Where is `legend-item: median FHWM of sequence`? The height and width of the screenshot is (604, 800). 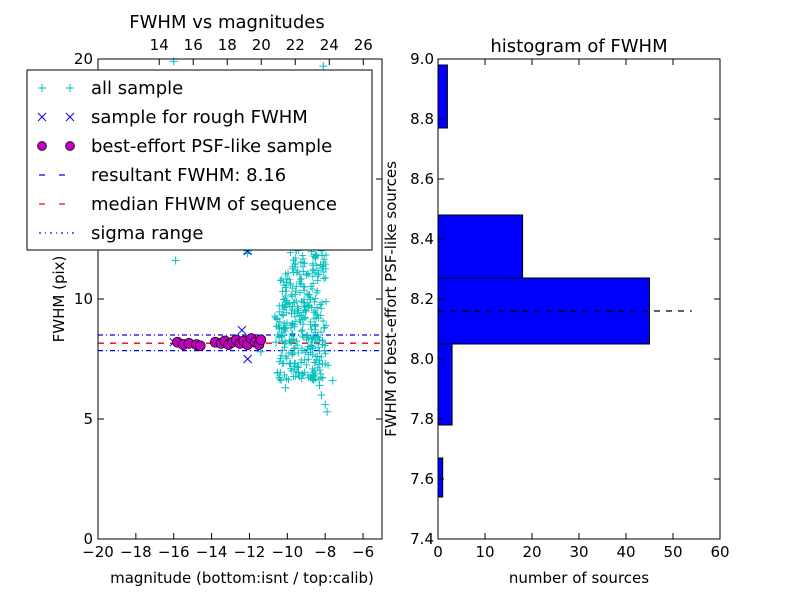
legend-item: median FHWM of sequence is located at coordinates (188, 204).